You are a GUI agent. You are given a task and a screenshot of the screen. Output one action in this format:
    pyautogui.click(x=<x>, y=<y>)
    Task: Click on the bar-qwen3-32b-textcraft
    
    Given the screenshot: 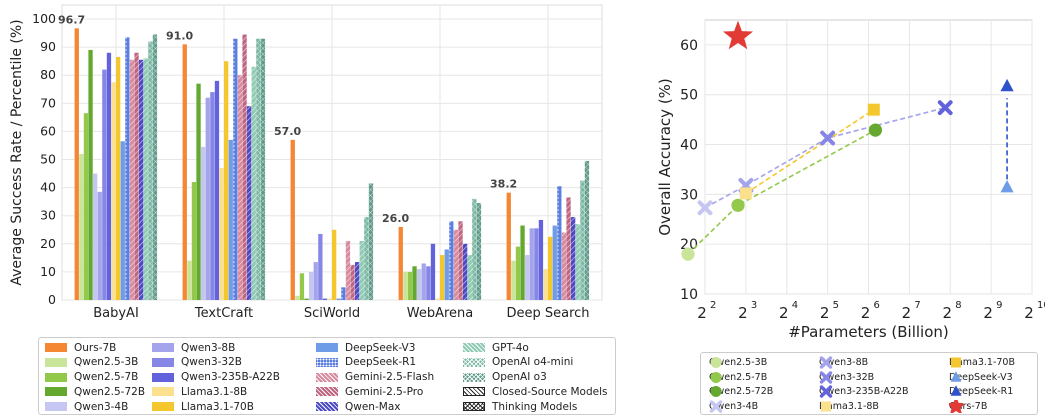 What is the action you would take?
    pyautogui.click(x=212, y=196)
    